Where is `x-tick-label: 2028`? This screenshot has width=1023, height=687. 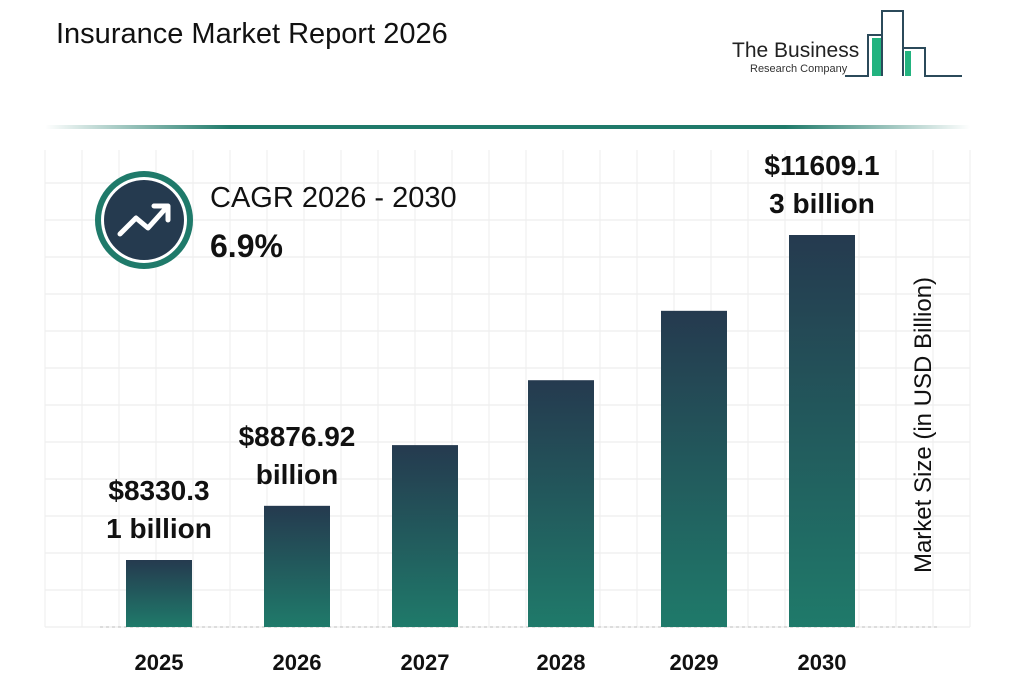
x-tick-label: 2028 is located at coordinates (561, 662).